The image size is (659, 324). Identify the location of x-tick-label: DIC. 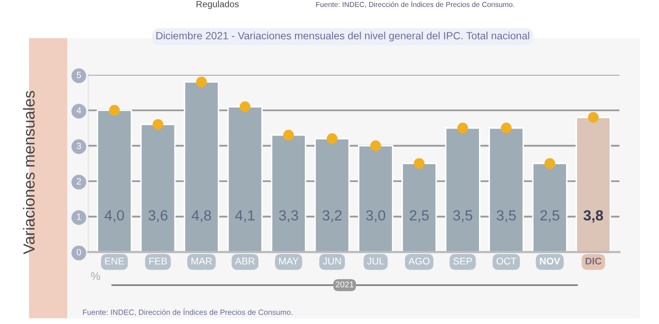
(594, 261).